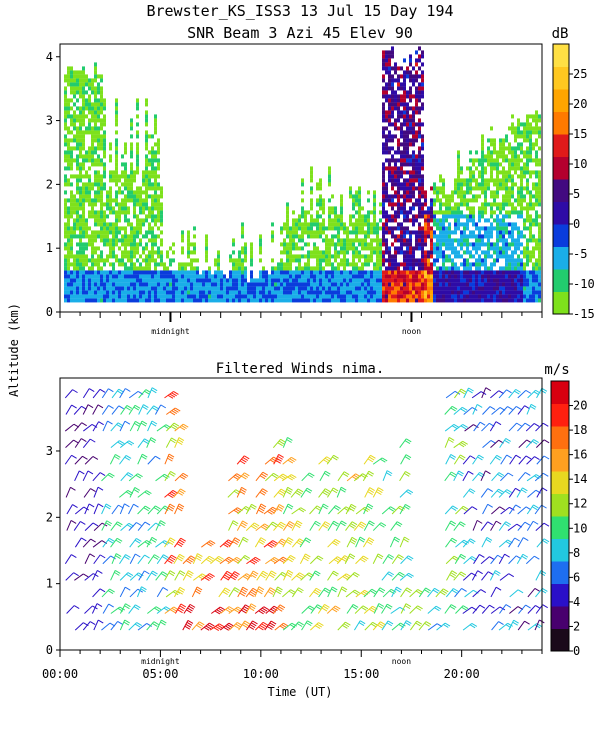 The width and height of the screenshot is (600, 750). I want to click on wind-colorbar-tick-label: 16, so click(580, 455).